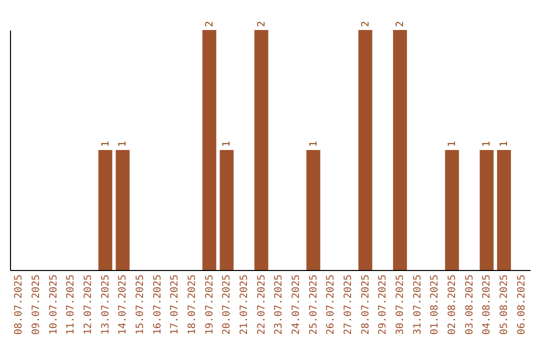 This screenshot has height=340, width=540. I want to click on x-tick-label: 17.07.2025, so click(175, 304).